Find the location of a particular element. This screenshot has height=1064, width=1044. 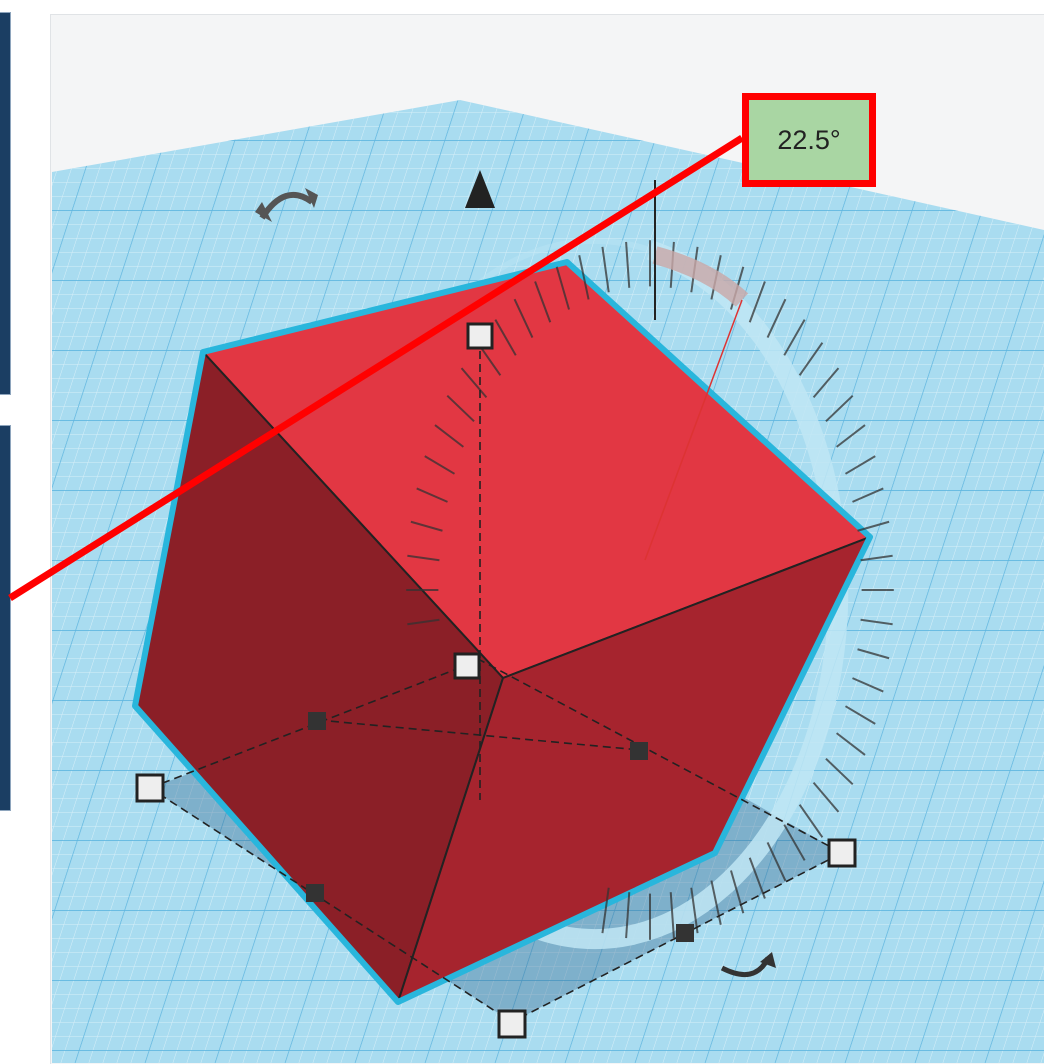

resize-handle-top is located at coordinates (480, 336).